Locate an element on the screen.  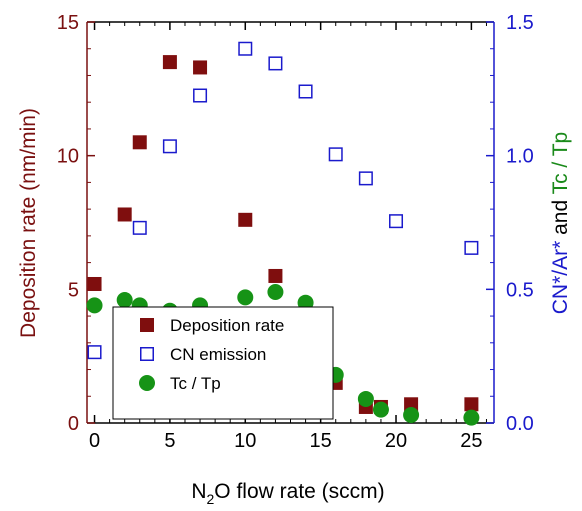
legend-label: Tc / Tp is located at coordinates (195, 383).